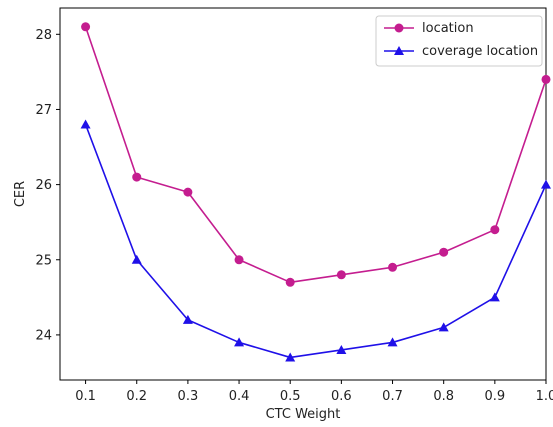  Describe the element at coordinates (43, 335) in the screenshot. I see `y-tick-label: 24` at that location.